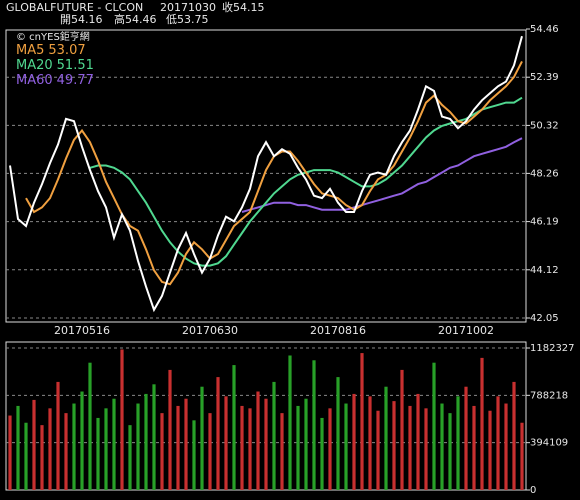  Describe the element at coordinates (82, 330) in the screenshot. I see `x-tick-label: 20170516` at that location.